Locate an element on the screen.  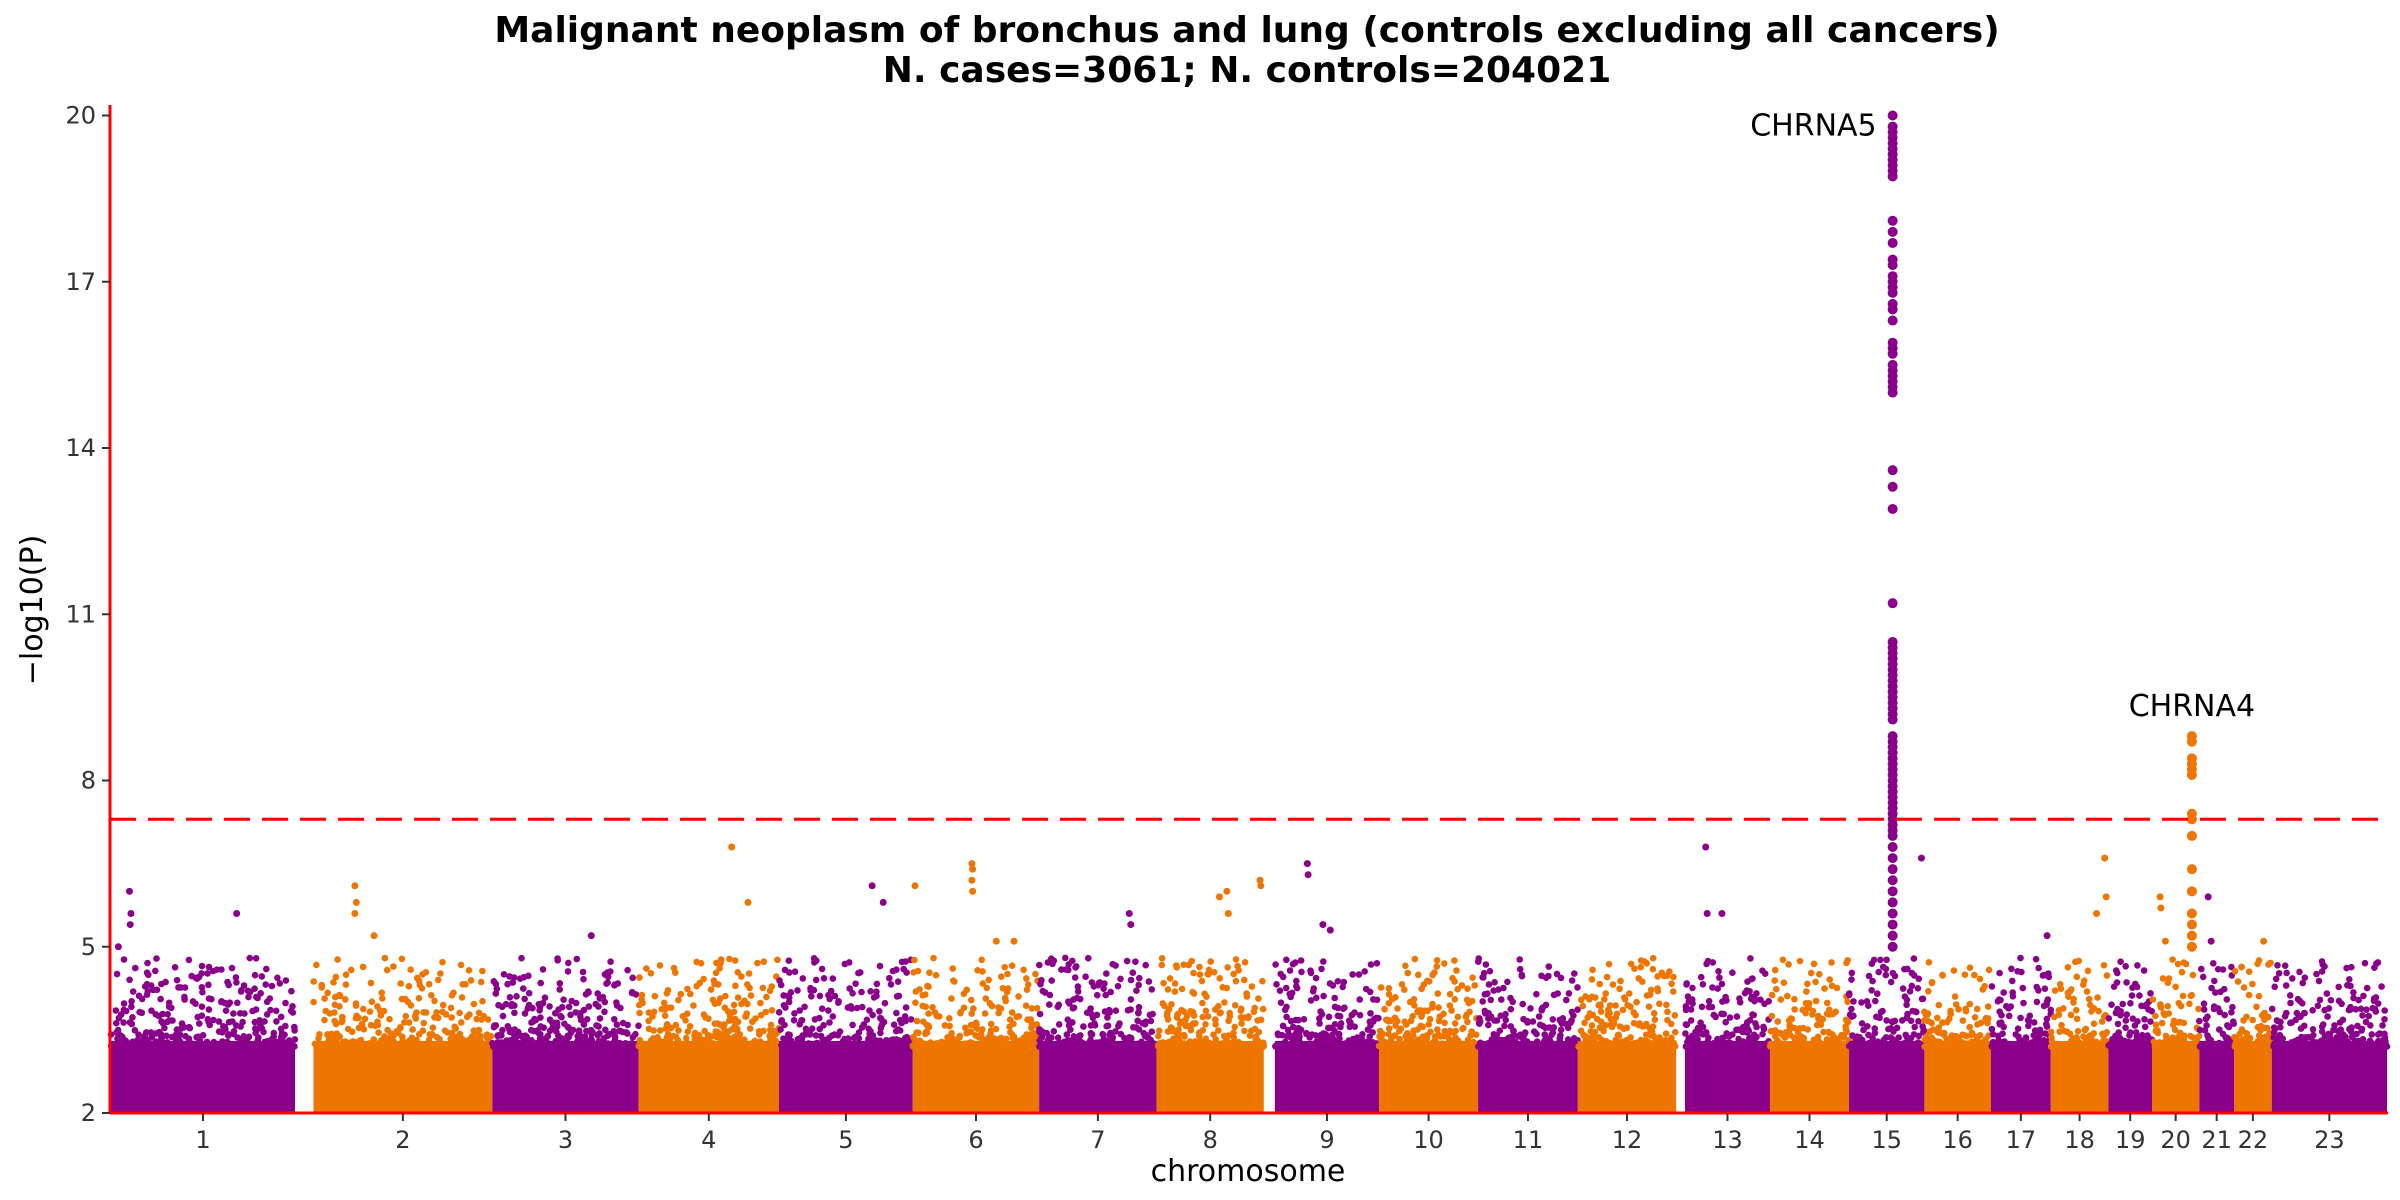
chromosome-17-points is located at coordinates (2021, 1033).